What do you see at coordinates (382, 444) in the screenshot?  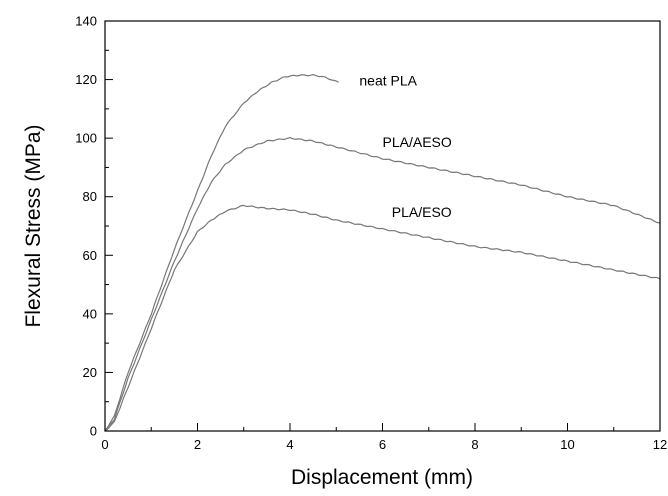 I see `x-tick-label: 6` at bounding box center [382, 444].